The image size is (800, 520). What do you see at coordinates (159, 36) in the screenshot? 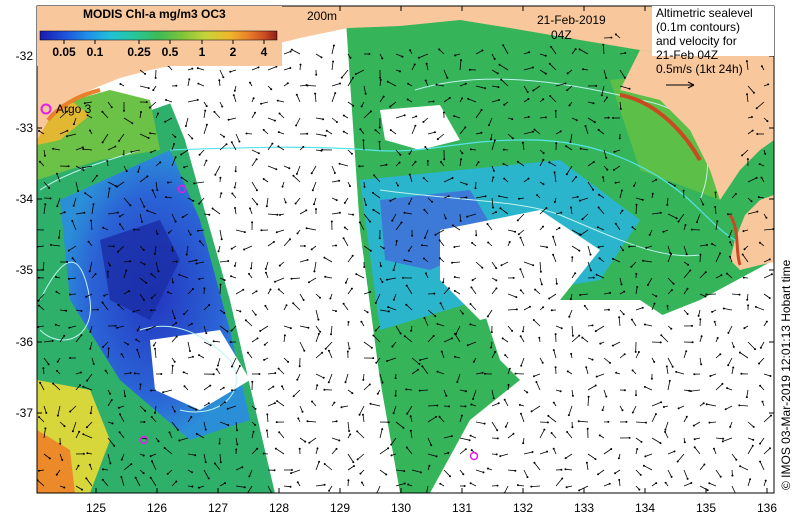
I see `colorbar: MODIS Chl-a mg/m3 OC3 0.05 0.1 0.25 0.5 1 2 4` at bounding box center [159, 36].